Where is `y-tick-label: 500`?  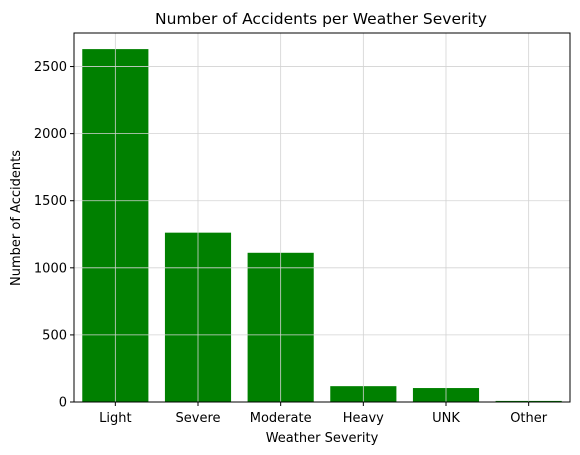
y-tick-label: 500 is located at coordinates (54, 335).